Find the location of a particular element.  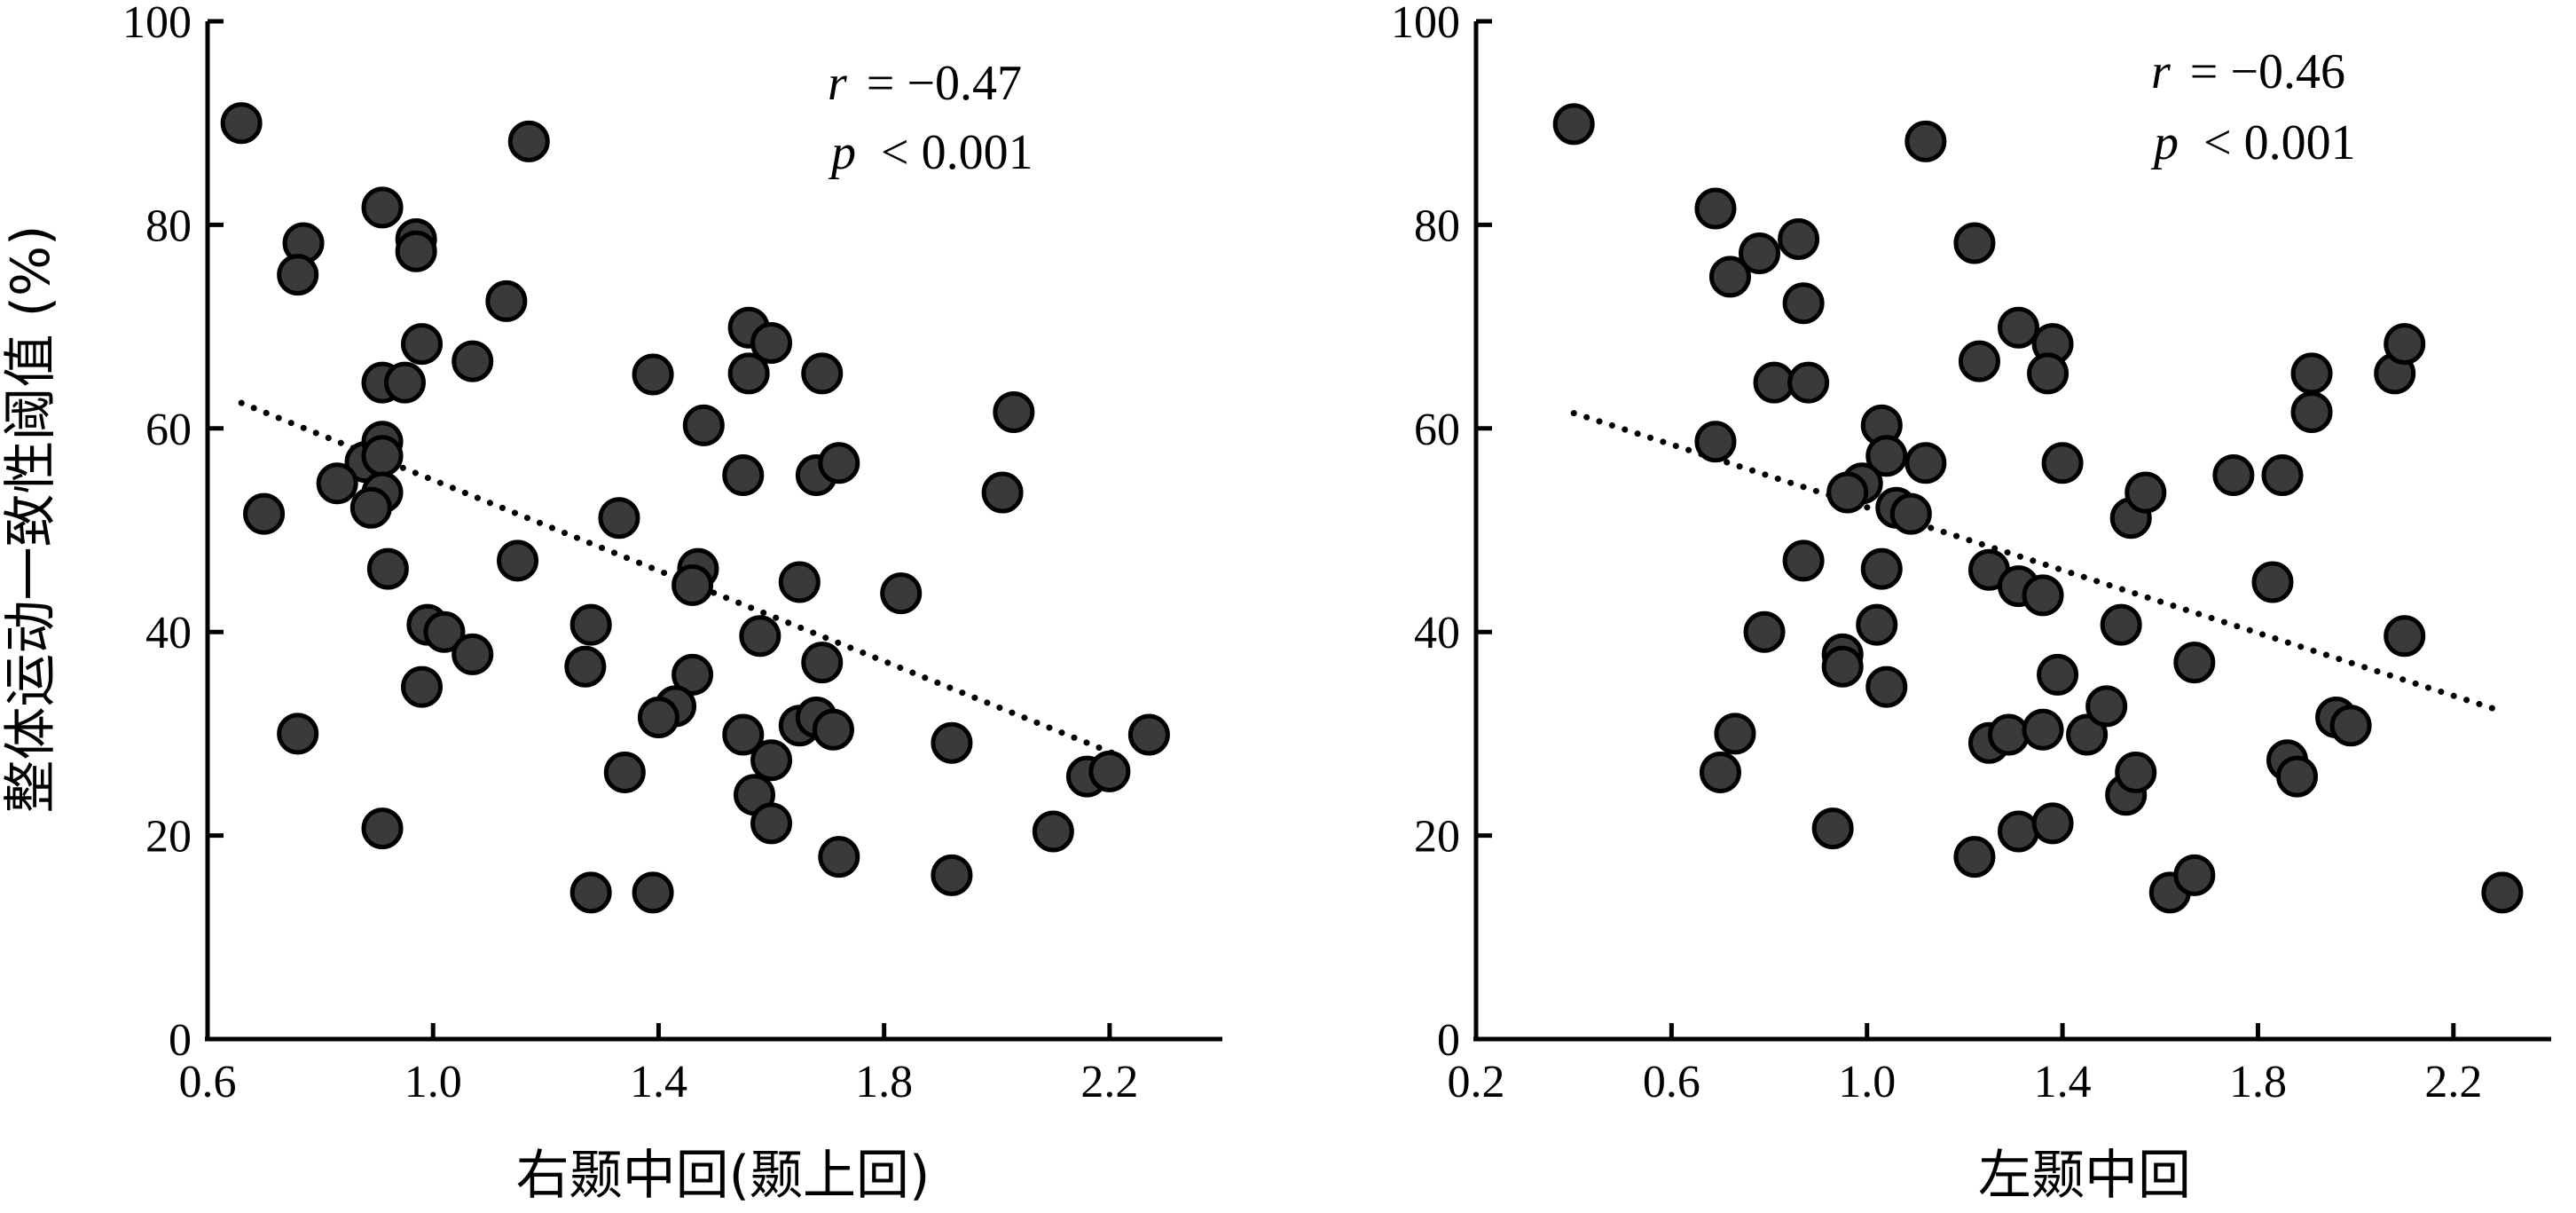

left-x-tick-label: 0.6 is located at coordinates (208, 1082).